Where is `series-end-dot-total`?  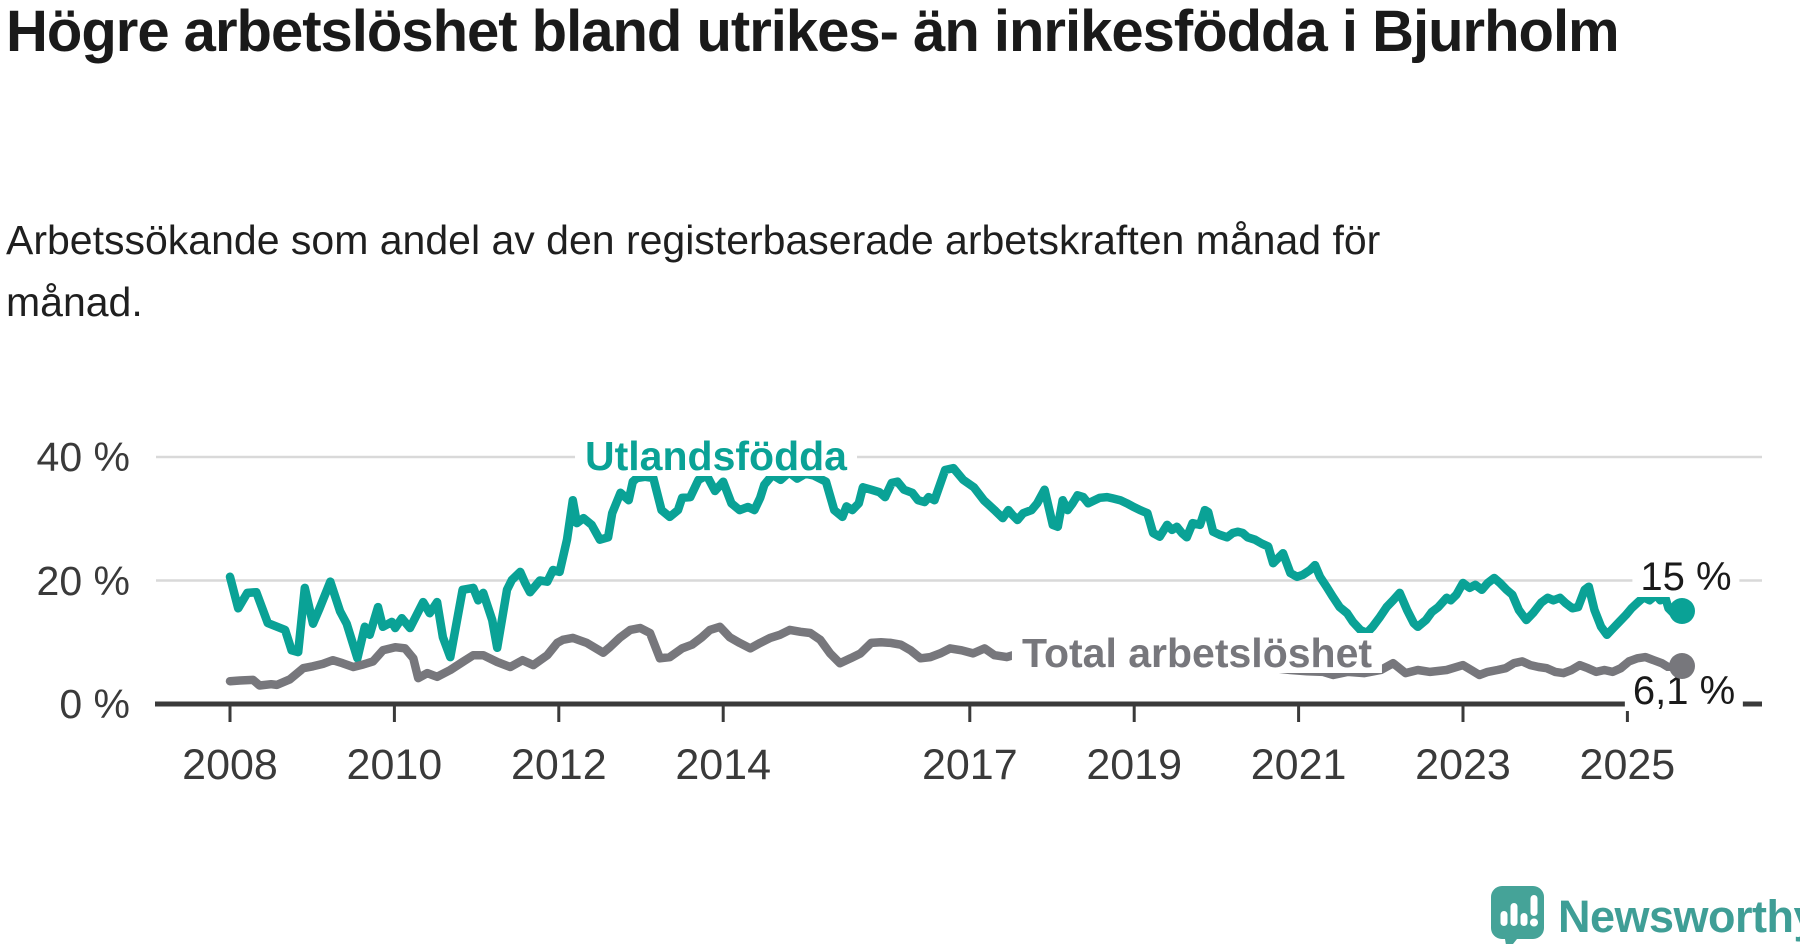 series-end-dot-total is located at coordinates (1681, 666).